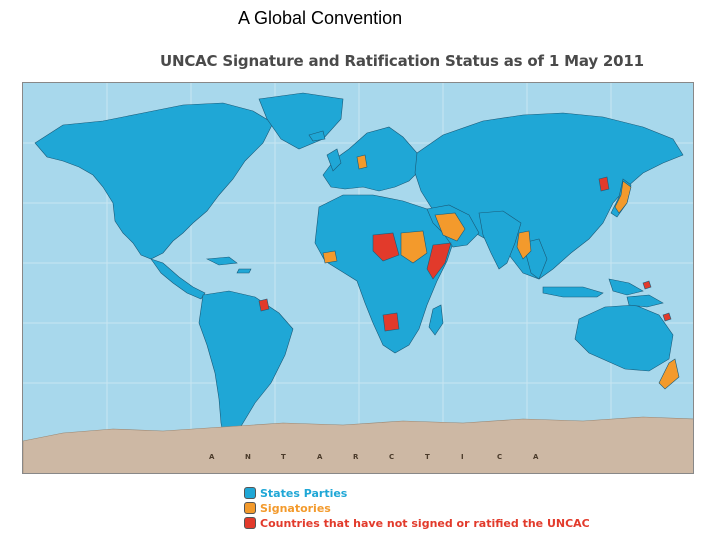 The image size is (720, 540). What do you see at coordinates (212, 457) in the screenshot?
I see `antarctica-letter-1: A` at bounding box center [212, 457].